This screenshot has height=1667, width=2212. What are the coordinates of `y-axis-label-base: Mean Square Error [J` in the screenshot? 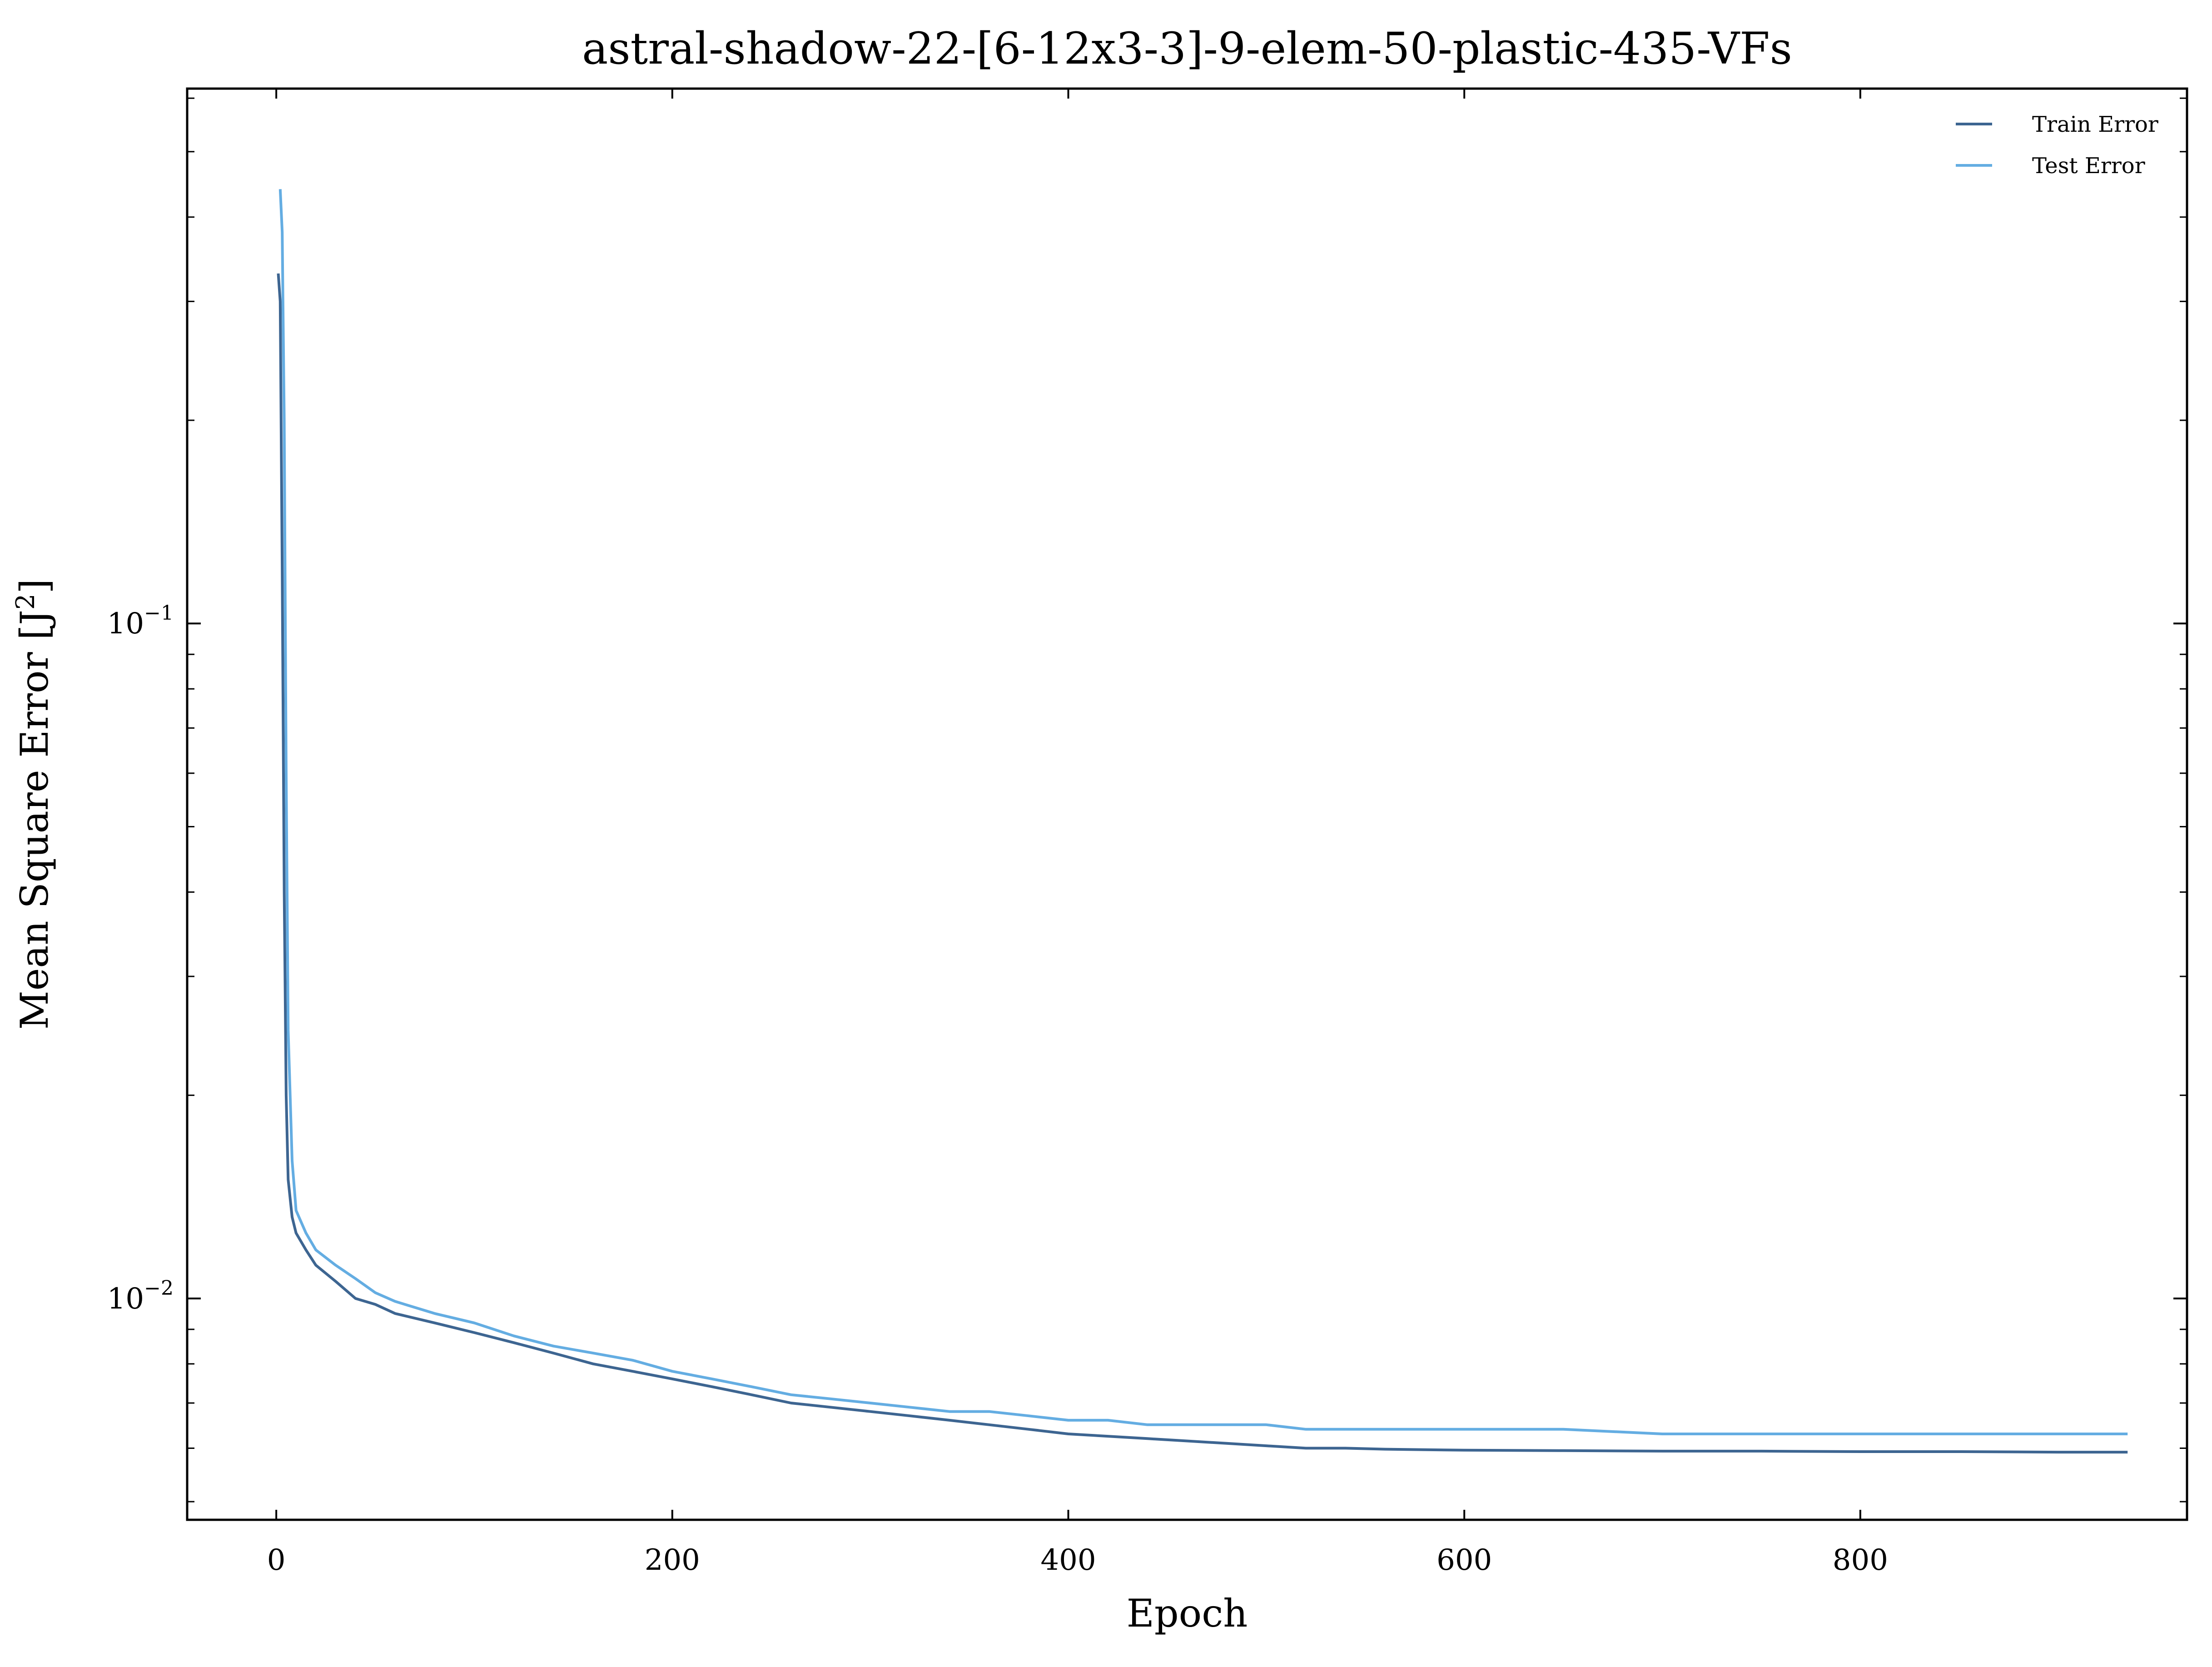 It's located at (34, 820).